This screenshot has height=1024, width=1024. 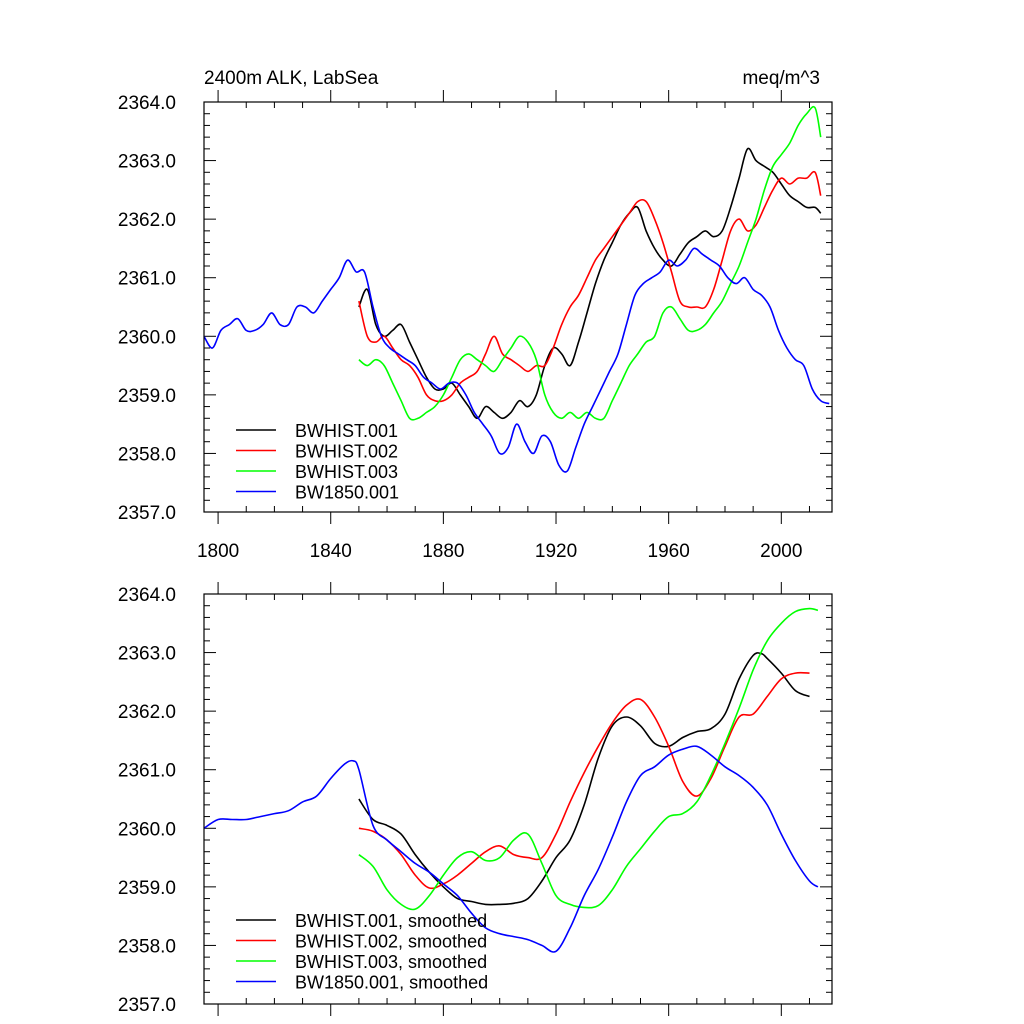 What do you see at coordinates (781, 551) in the screenshot?
I see `x-tick-label: 2000` at bounding box center [781, 551].